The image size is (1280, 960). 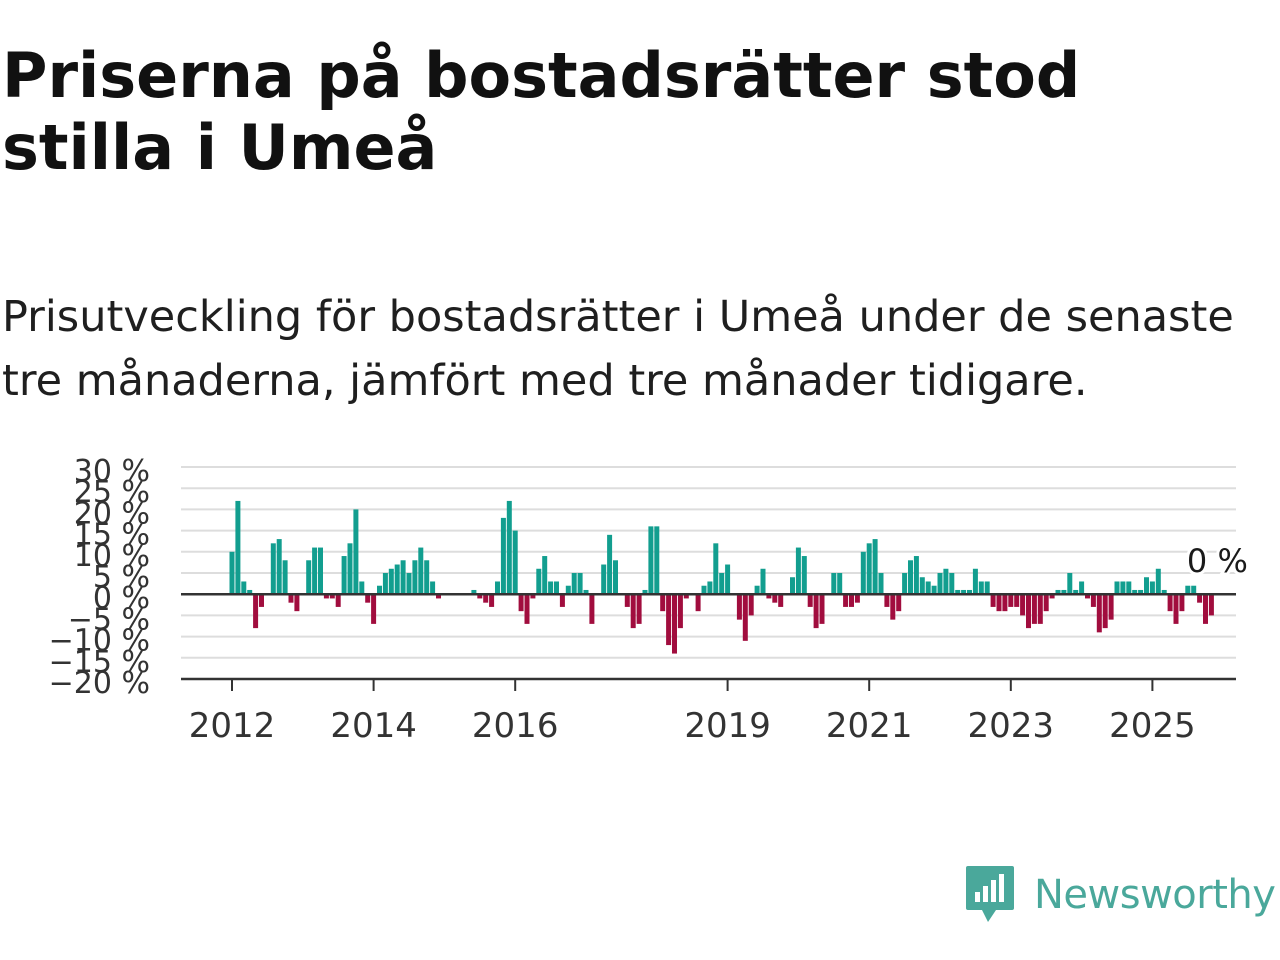 I want to click on newsworthy-logo-icon, so click(x=990, y=894).